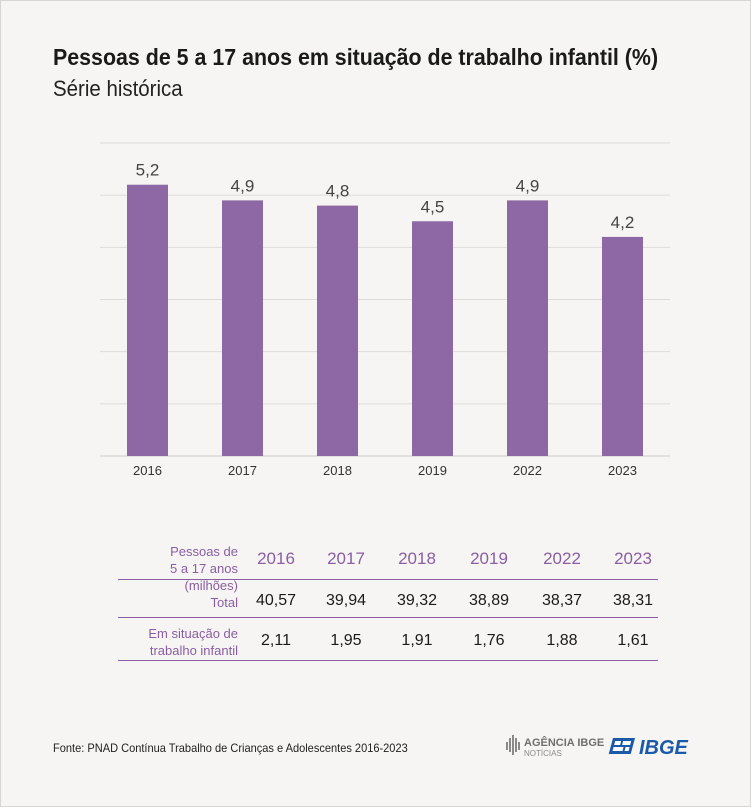  What do you see at coordinates (346, 558) in the screenshot?
I see `table-year-2017: 2017` at bounding box center [346, 558].